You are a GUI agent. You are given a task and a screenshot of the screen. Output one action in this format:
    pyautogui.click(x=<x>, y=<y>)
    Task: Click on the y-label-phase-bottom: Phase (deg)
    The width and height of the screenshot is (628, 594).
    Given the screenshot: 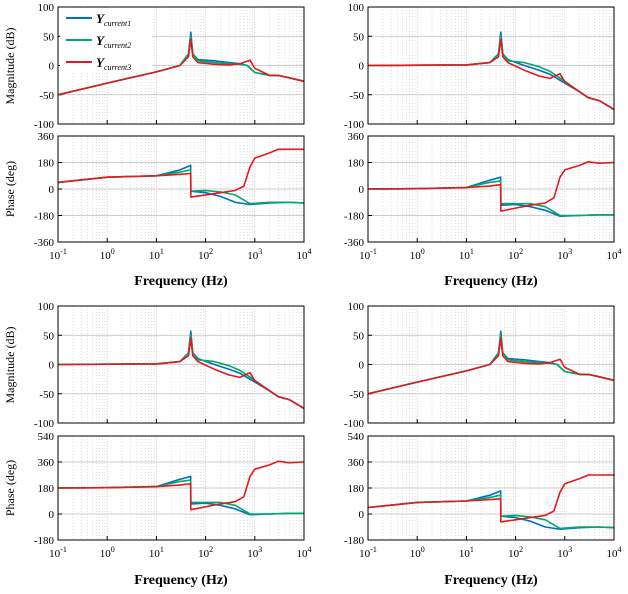 What is the action you would take?
    pyautogui.click(x=10, y=488)
    